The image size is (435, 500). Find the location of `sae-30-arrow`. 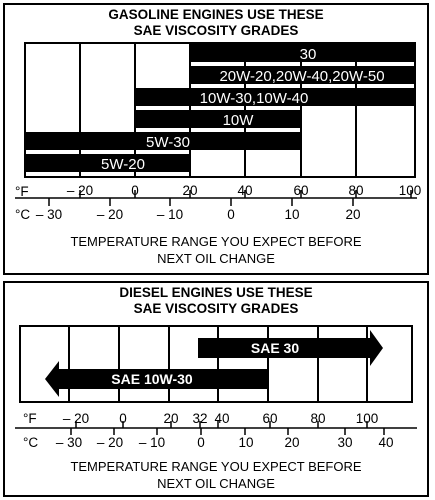

sae-30-arrow is located at coordinates (290, 348).